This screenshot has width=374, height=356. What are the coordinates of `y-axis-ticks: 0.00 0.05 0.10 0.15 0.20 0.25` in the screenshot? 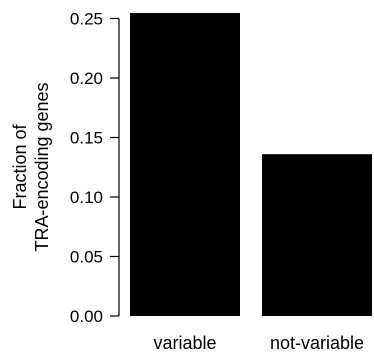 It's located at (94, 168).